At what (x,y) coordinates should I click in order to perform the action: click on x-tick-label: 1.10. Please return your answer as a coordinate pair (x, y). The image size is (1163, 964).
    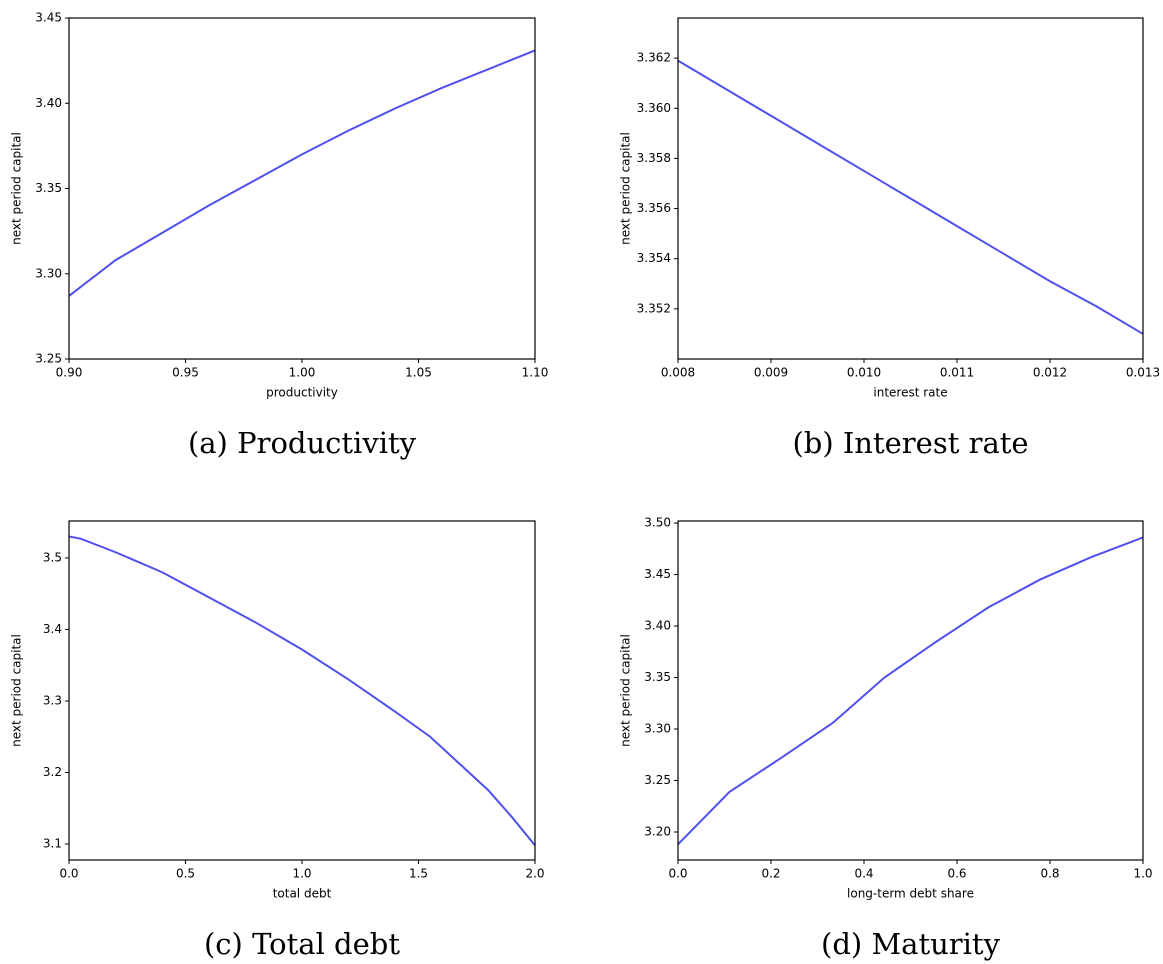
    Looking at the image, I should click on (535, 373).